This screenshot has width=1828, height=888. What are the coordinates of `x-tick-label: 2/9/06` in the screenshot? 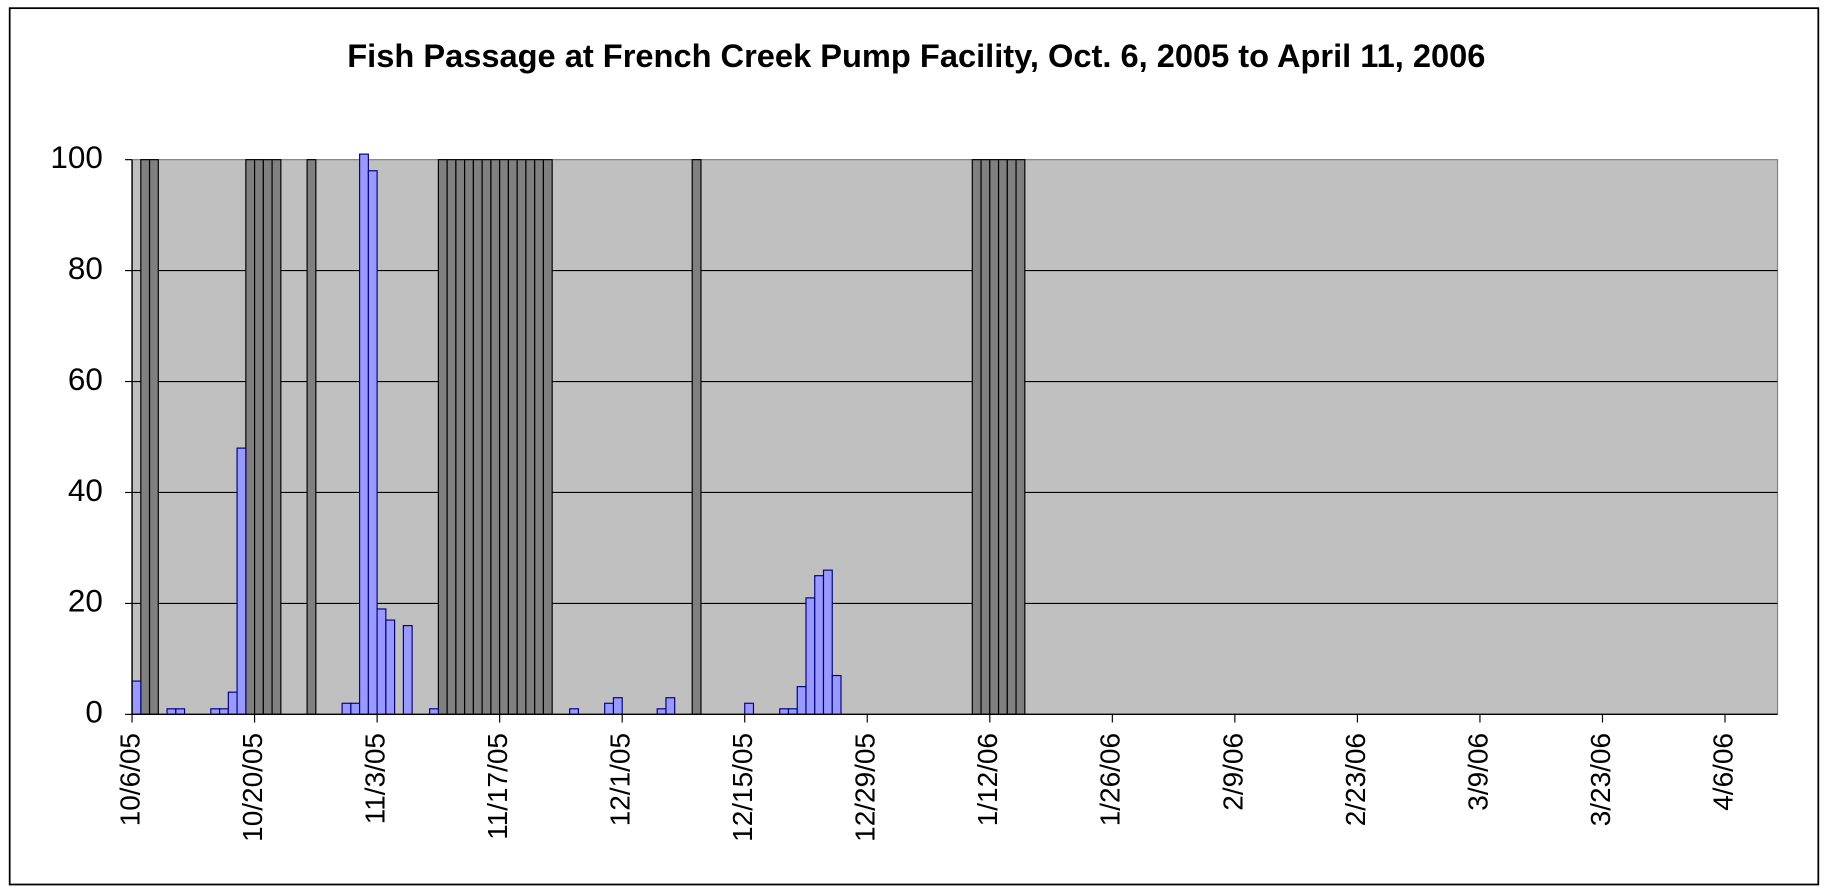 It's located at (1232, 772).